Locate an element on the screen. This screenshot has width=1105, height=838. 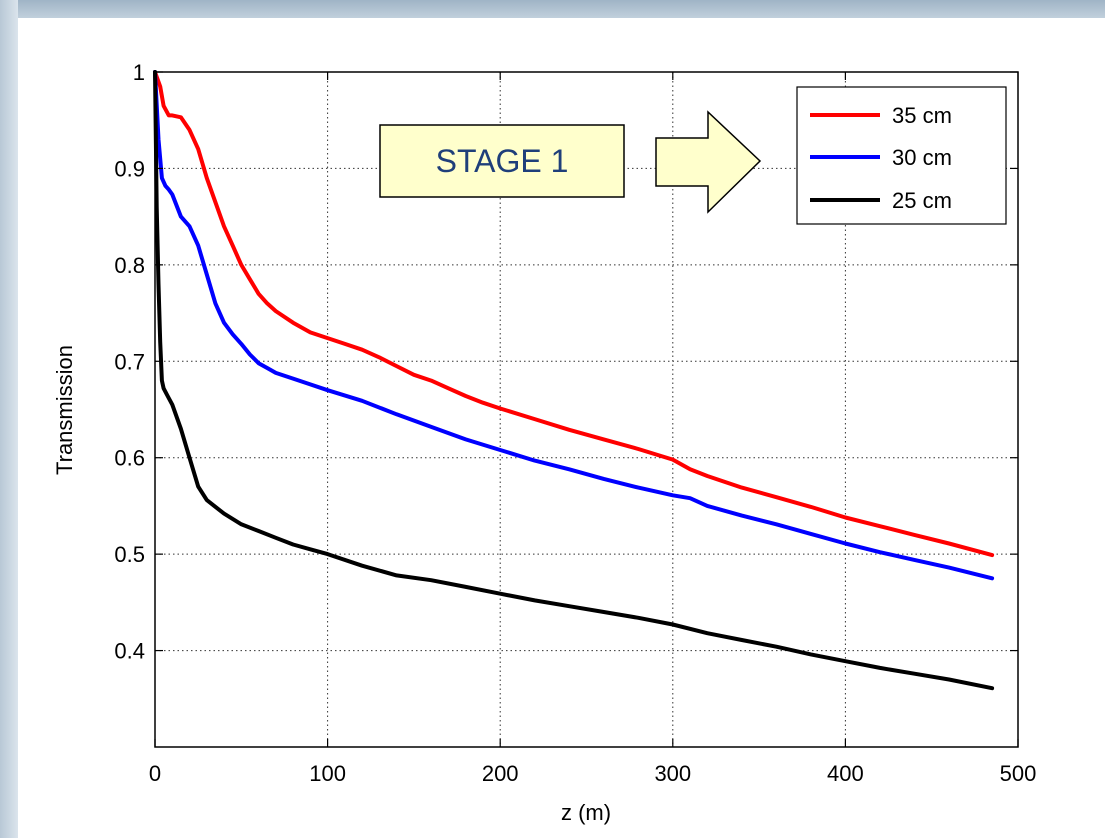
y-tick-label: 0.4 is located at coordinates (129, 651).